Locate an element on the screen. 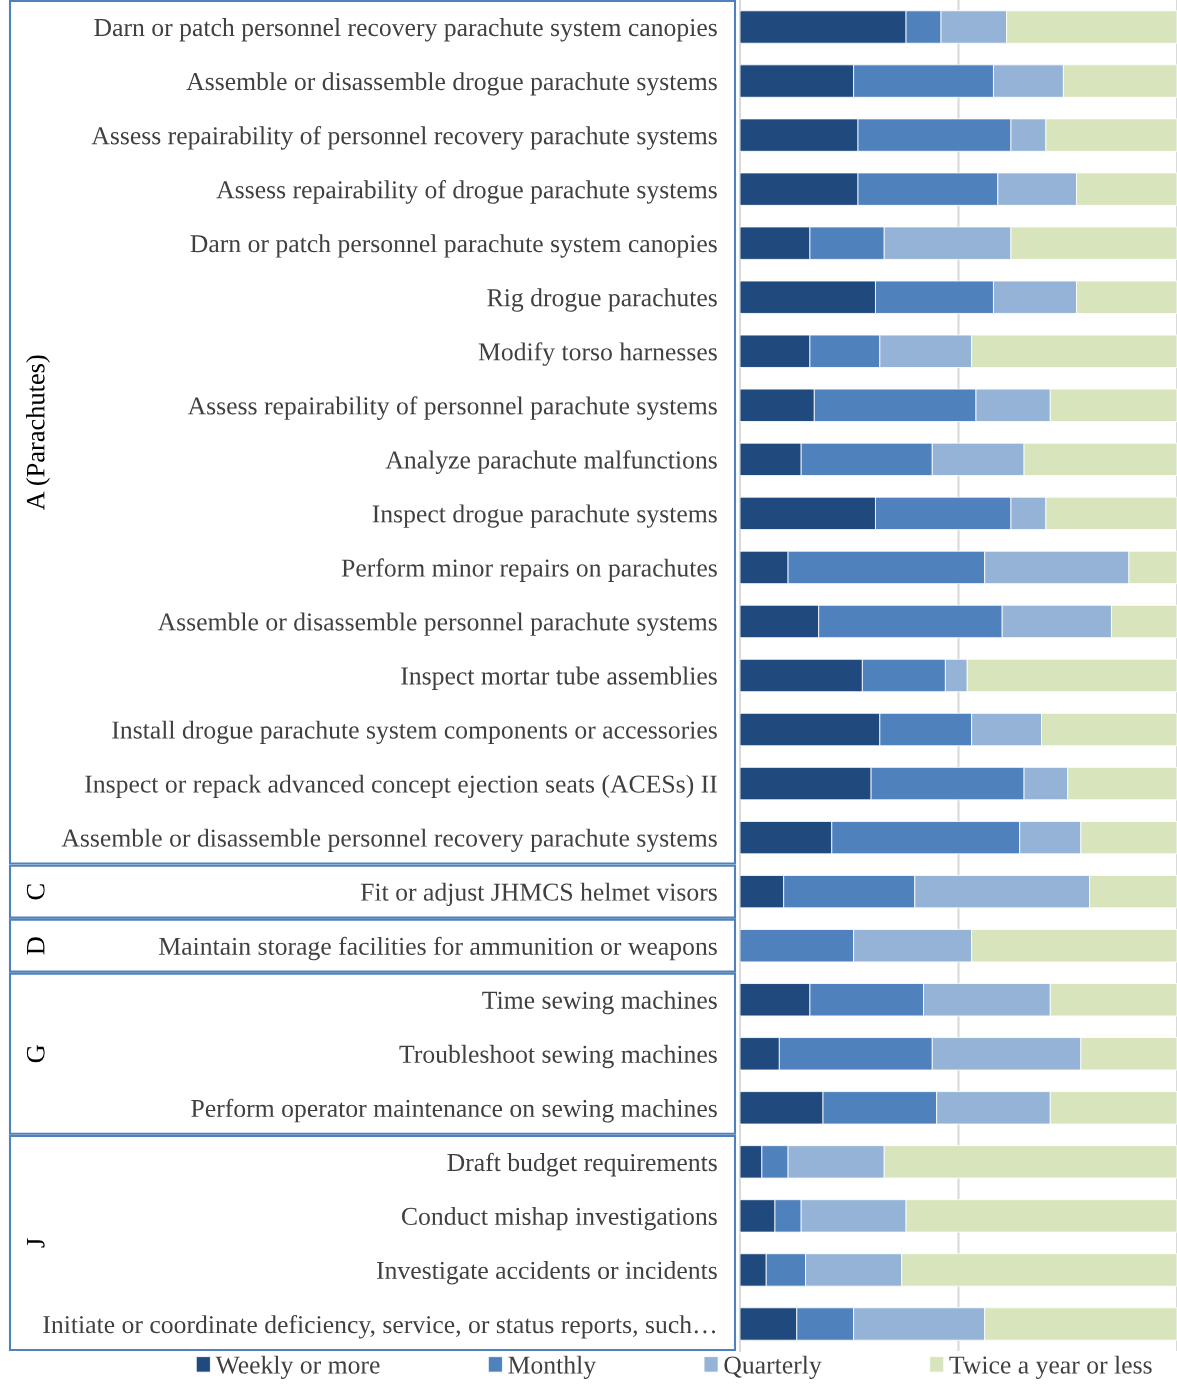  y-tick-label: Assess repairability of drogue parachute systems is located at coordinates (466, 192).